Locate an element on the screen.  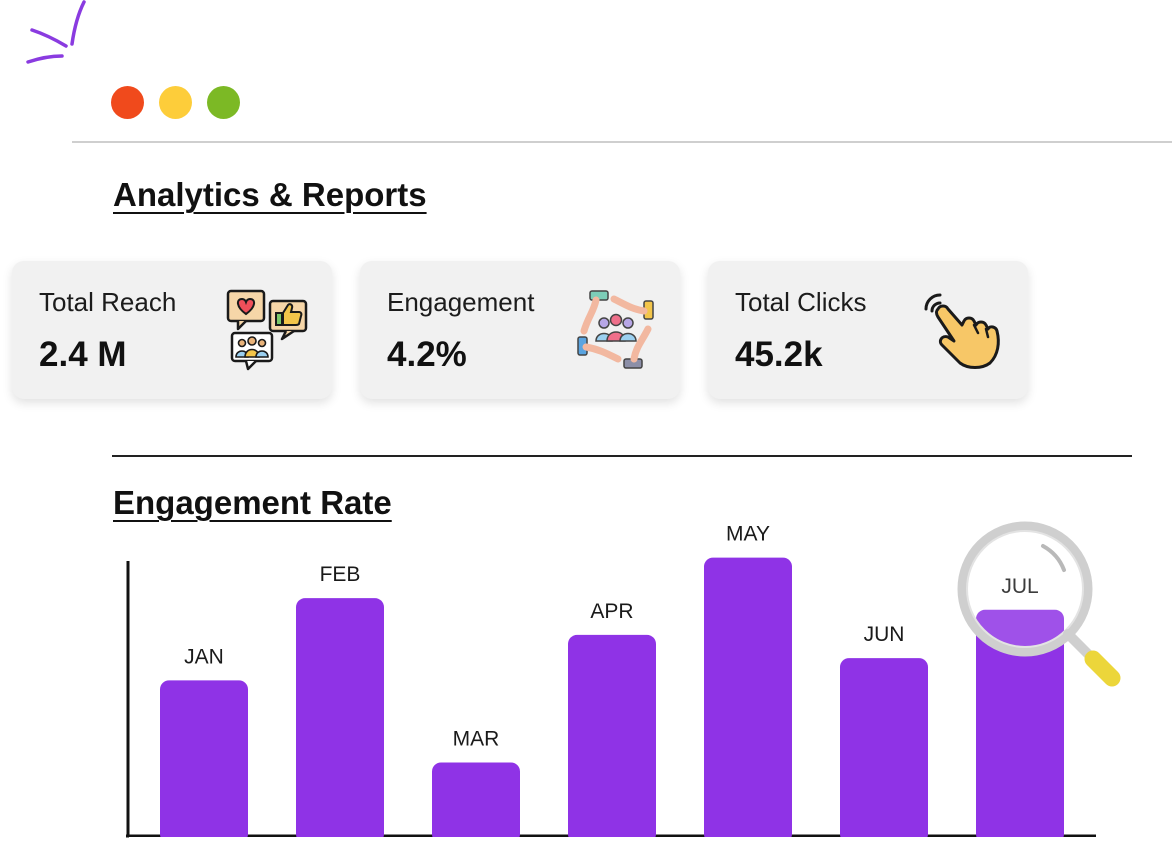
window-controls is located at coordinates (175, 102).